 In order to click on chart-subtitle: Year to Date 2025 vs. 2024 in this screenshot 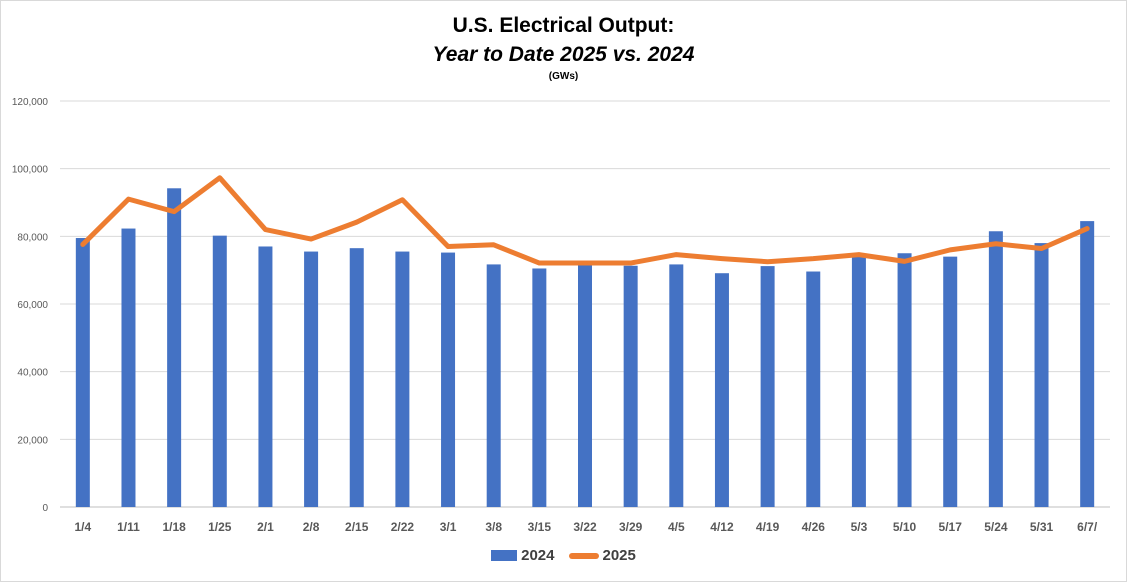, I will do `click(563, 54)`.